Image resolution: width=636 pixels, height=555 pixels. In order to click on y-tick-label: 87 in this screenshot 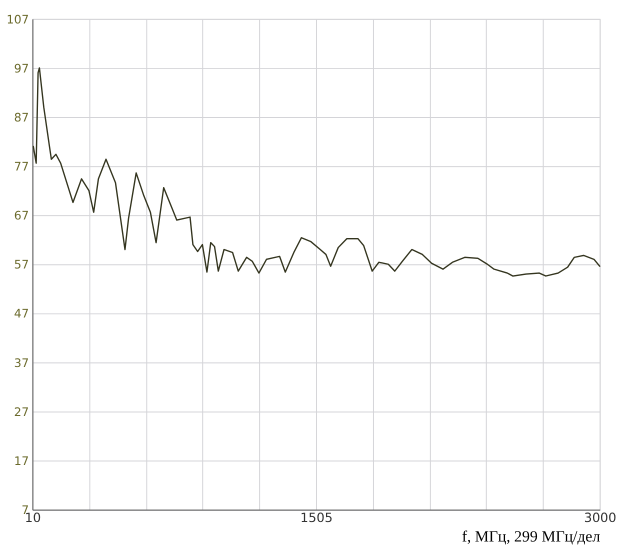, I will do `click(21, 117)`.